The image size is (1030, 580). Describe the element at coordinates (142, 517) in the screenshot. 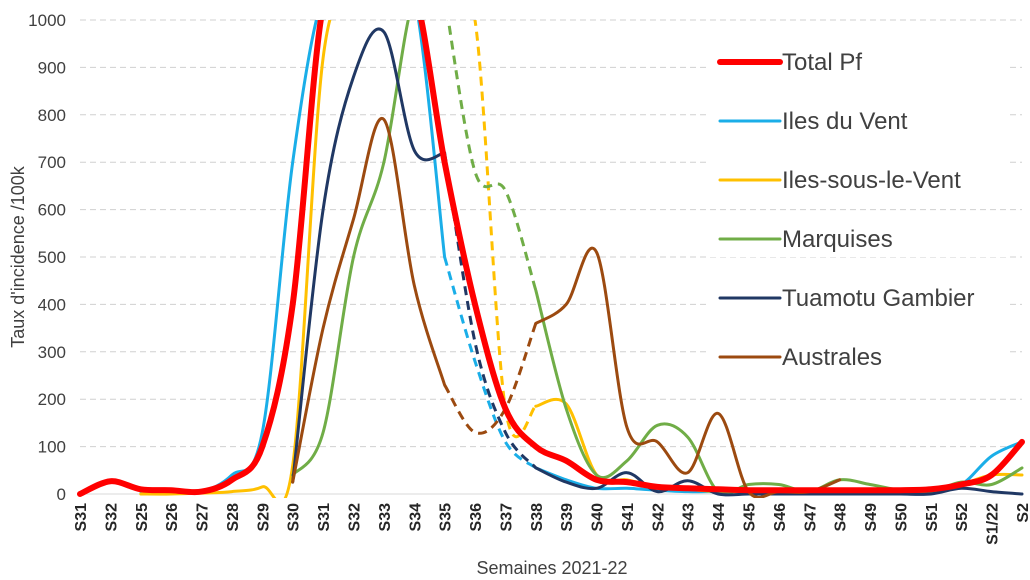

I see `x-tick-label: S25` at that location.